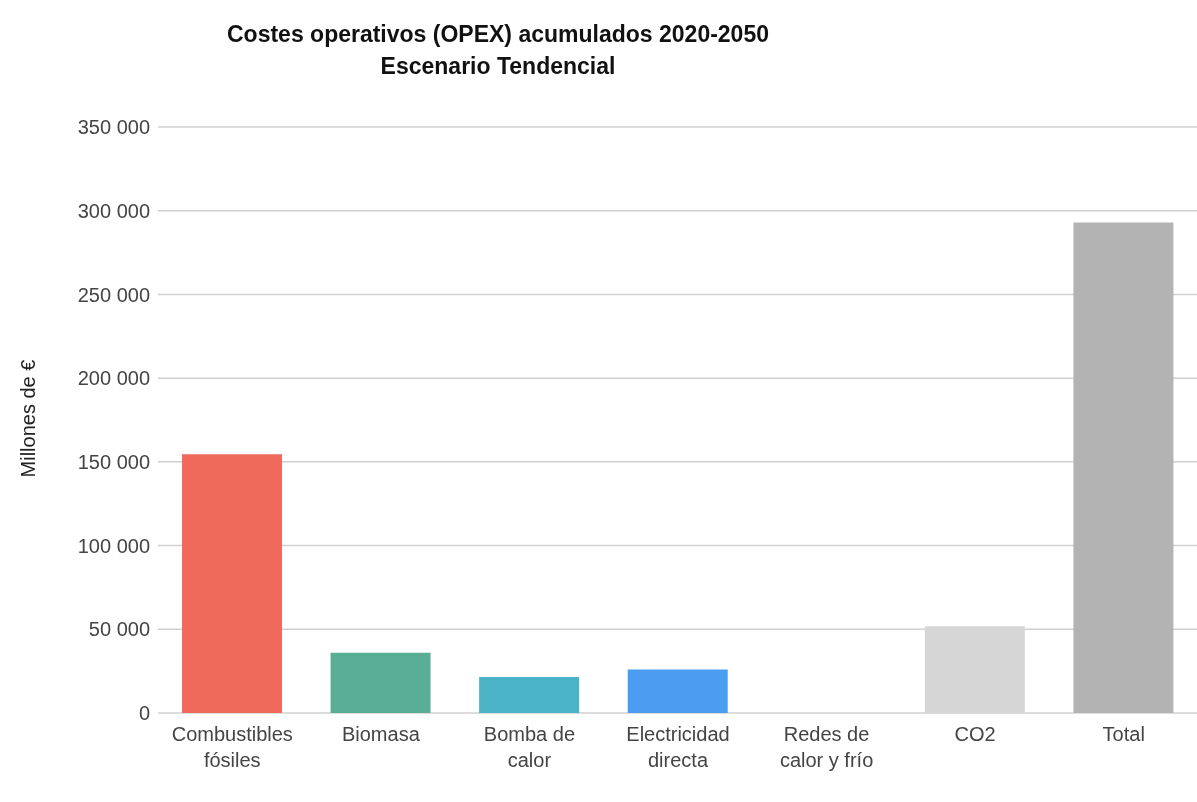 Image resolution: width=1197 pixels, height=802 pixels. I want to click on y-tick-label: 300 000, so click(113, 210).